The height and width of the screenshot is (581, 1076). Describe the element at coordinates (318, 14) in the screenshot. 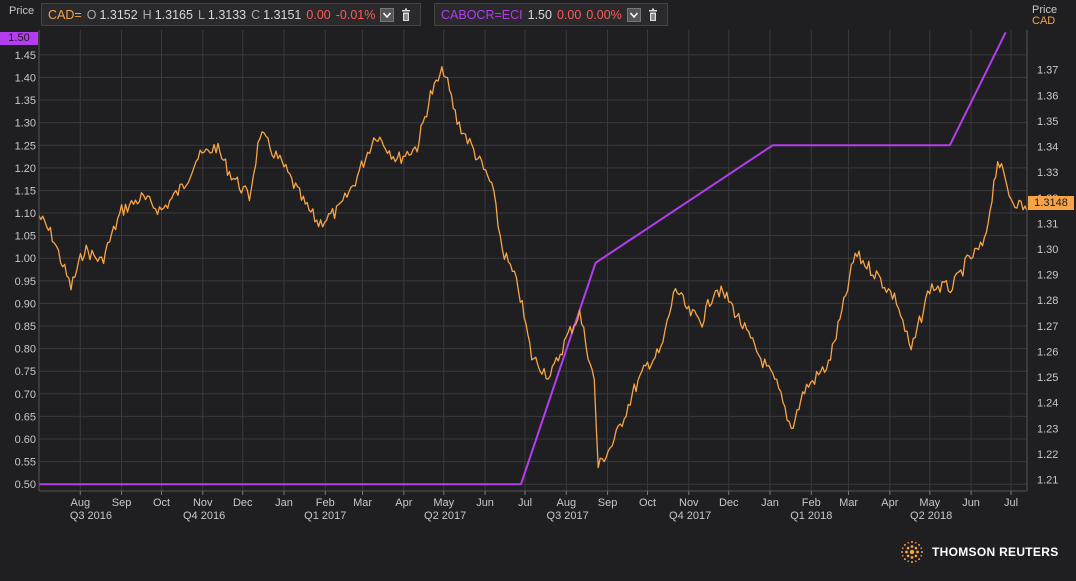

I see `legend-cad-change: 0.00` at that location.